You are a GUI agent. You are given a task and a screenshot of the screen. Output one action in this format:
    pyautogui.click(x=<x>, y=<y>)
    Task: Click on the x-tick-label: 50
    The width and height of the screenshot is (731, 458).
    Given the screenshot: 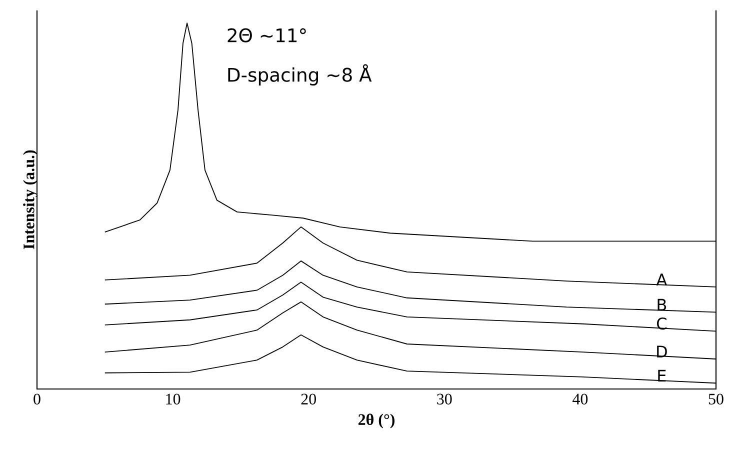 What is the action you would take?
    pyautogui.click(x=716, y=399)
    